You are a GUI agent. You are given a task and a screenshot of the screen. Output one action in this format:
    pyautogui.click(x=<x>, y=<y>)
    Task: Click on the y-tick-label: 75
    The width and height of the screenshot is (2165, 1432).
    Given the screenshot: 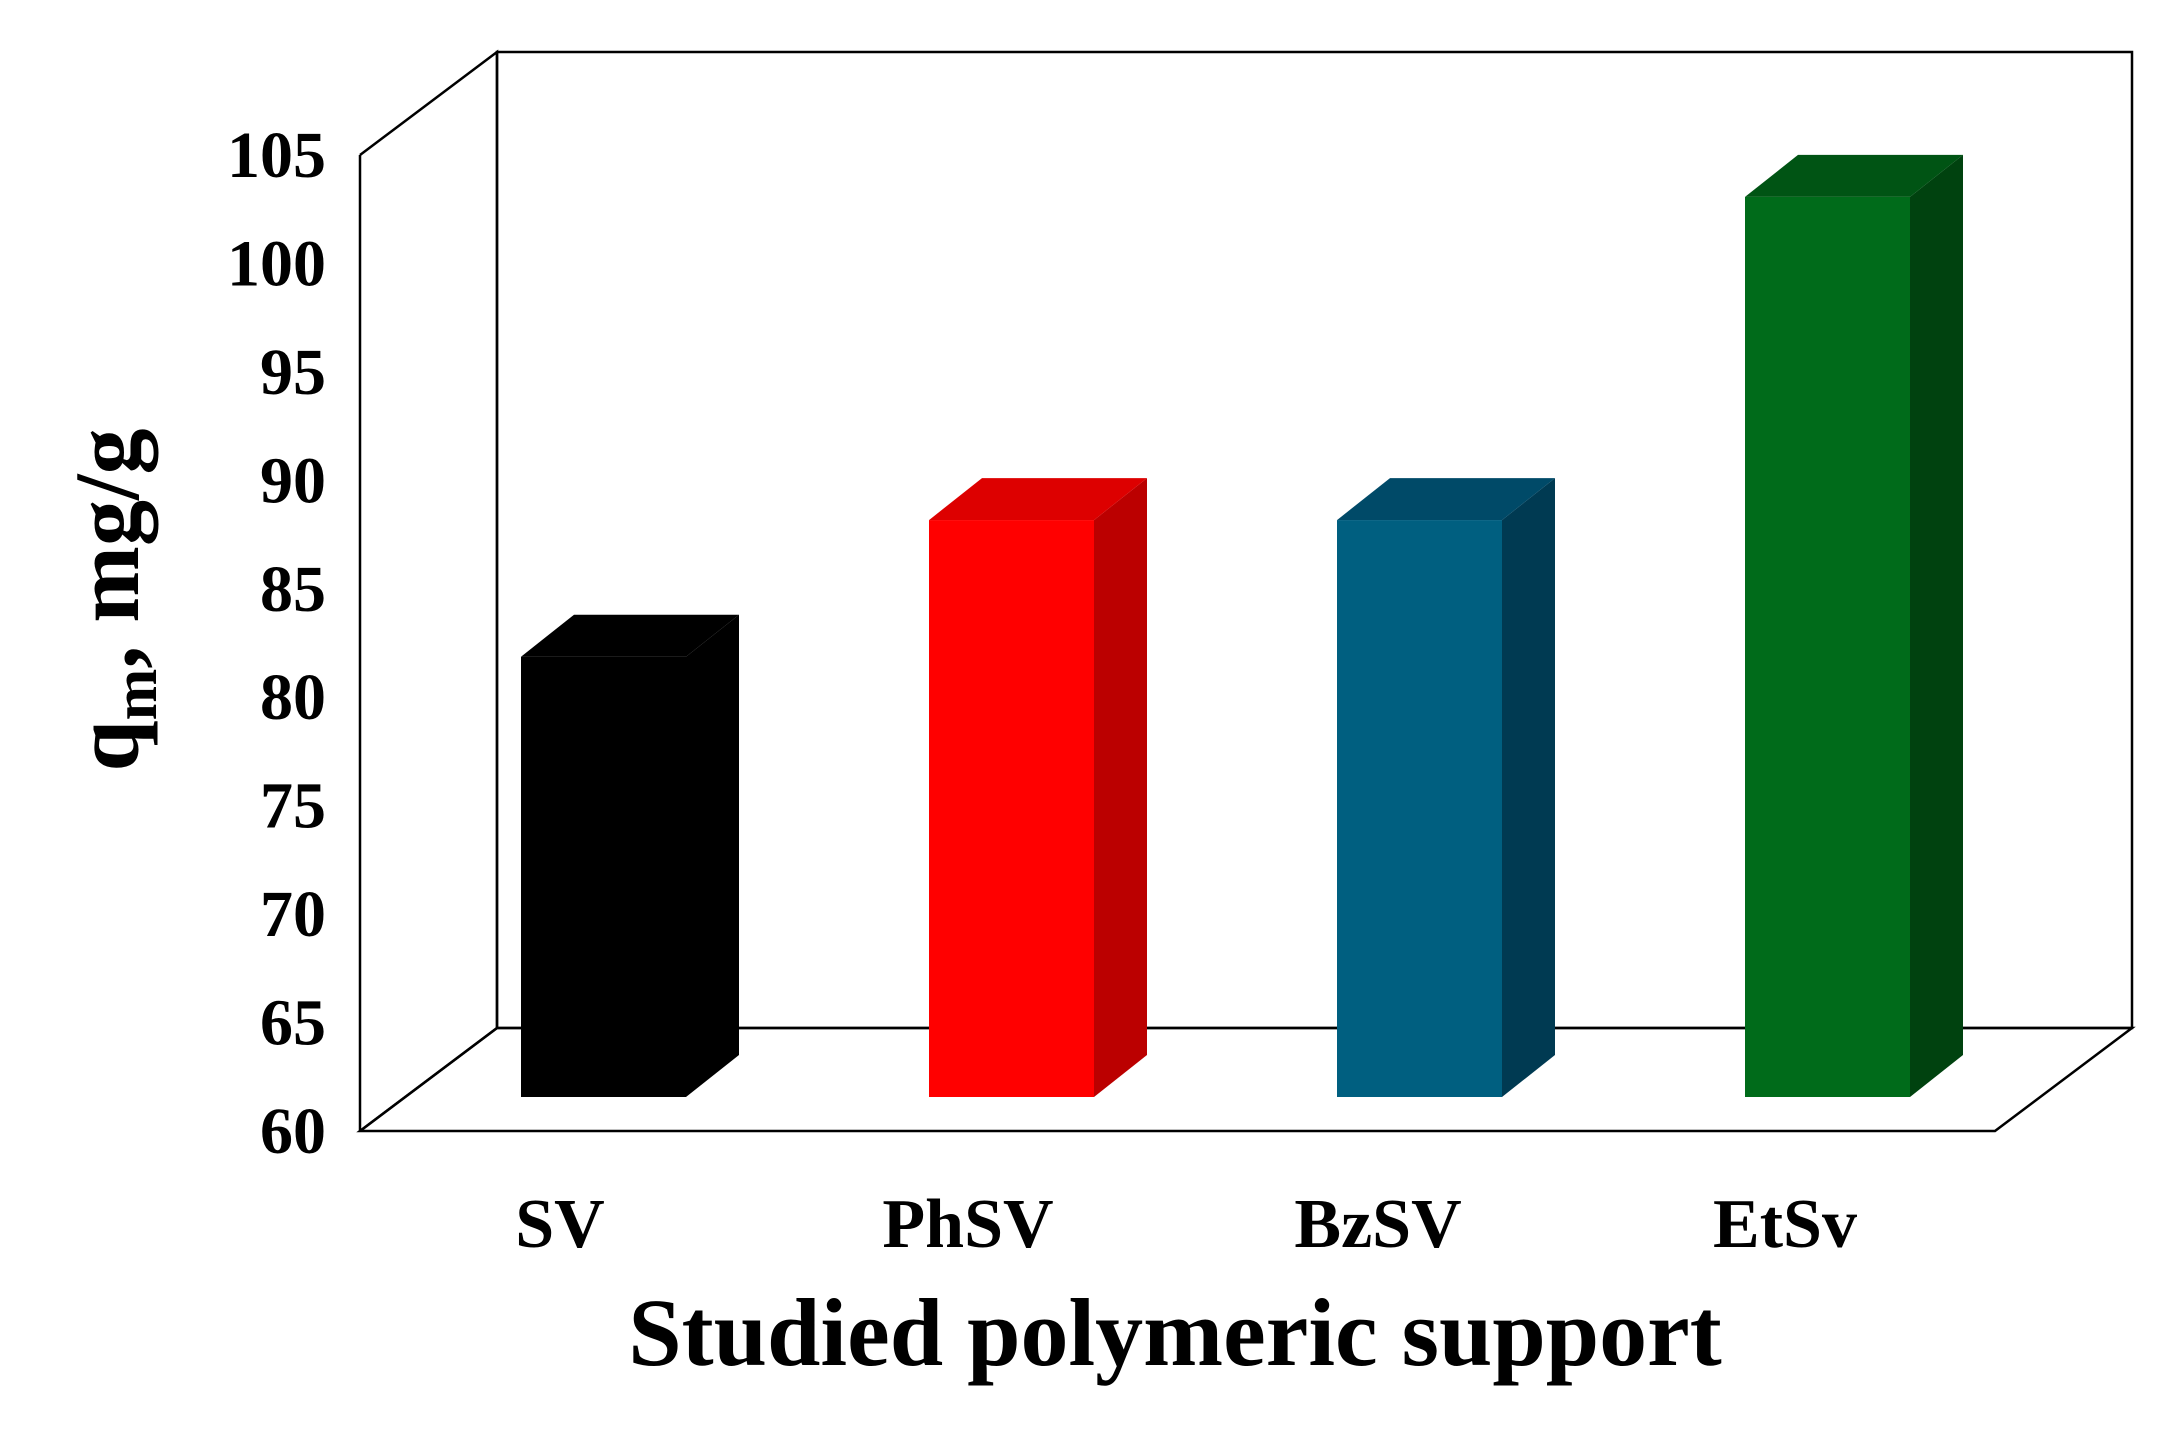 What is the action you would take?
    pyautogui.click(x=293, y=806)
    